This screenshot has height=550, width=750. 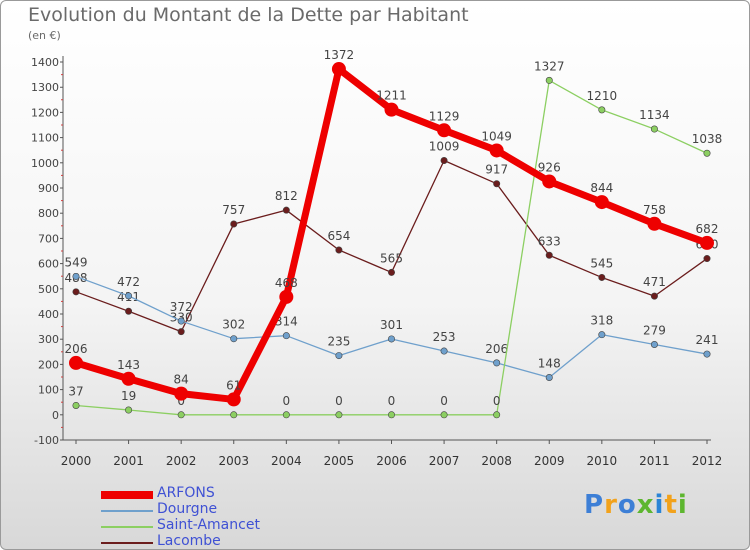 What do you see at coordinates (128, 461) in the screenshot?
I see `x-tick-label: 2001` at bounding box center [128, 461].